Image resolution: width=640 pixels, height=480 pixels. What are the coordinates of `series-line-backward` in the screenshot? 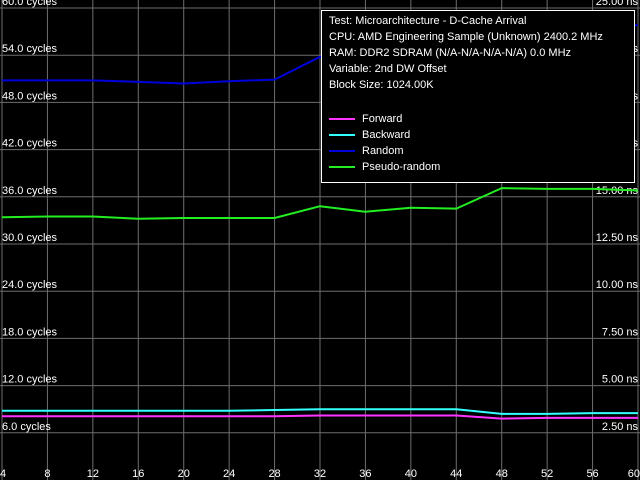 It's located at (320, 411).